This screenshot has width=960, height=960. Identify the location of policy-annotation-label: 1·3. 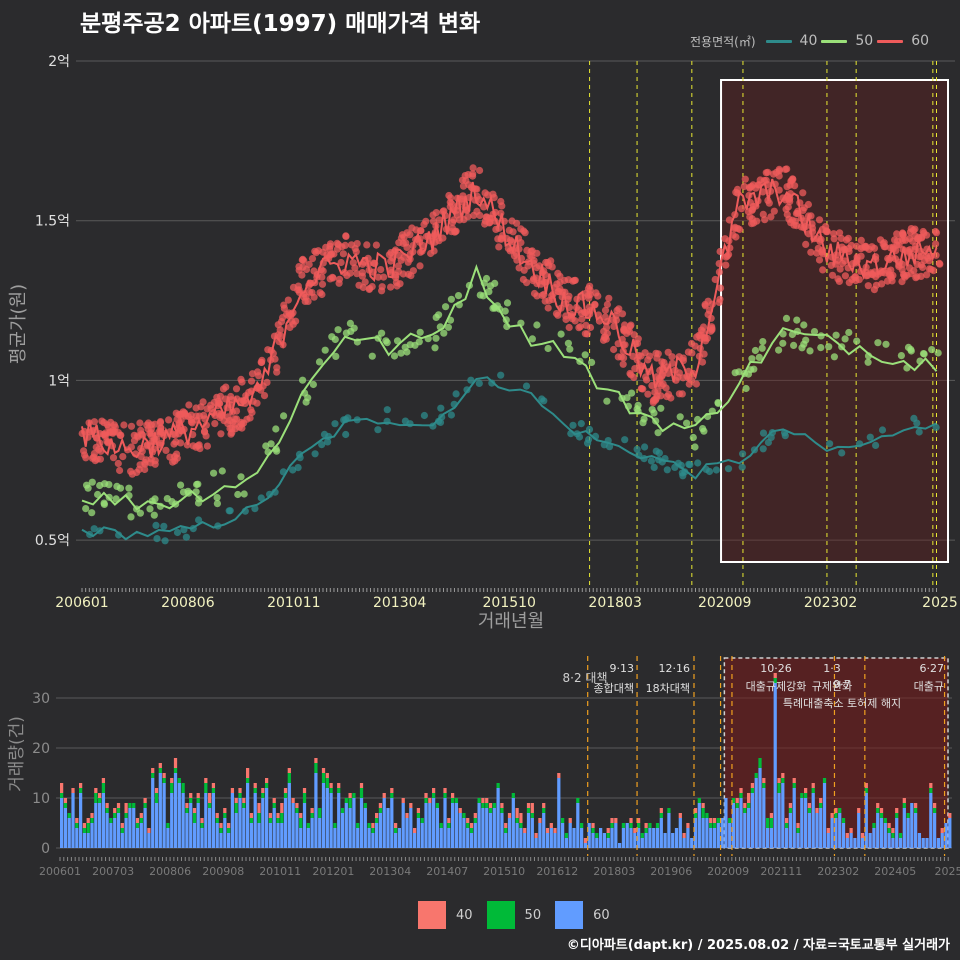
(832, 668).